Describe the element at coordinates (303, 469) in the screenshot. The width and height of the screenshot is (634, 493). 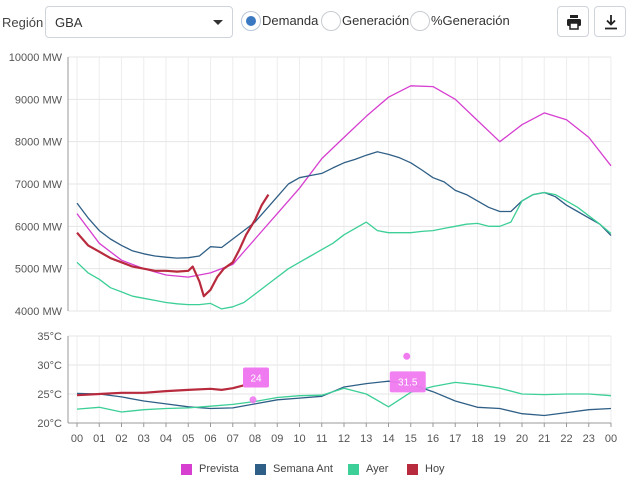
I see `legend-label-semana-ant: Semana Ant` at that location.